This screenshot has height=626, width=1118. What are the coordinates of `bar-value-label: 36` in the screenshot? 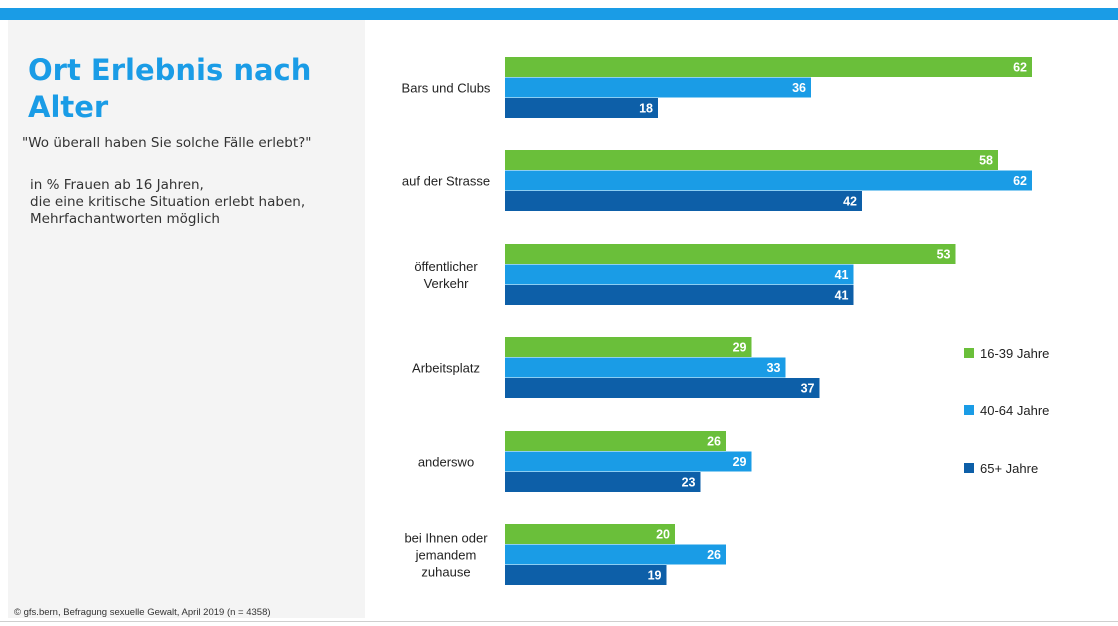 It's located at (799, 88).